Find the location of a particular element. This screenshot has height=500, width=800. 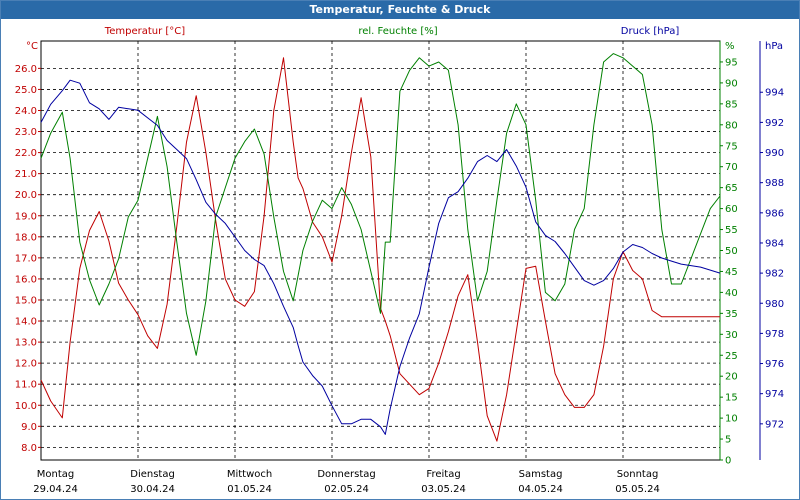

humidity-axis: 0 5 10 15 20 25 30 35 40 45 50 55 60 65 70 75 80 85 90 95 is located at coordinates (728, 254).